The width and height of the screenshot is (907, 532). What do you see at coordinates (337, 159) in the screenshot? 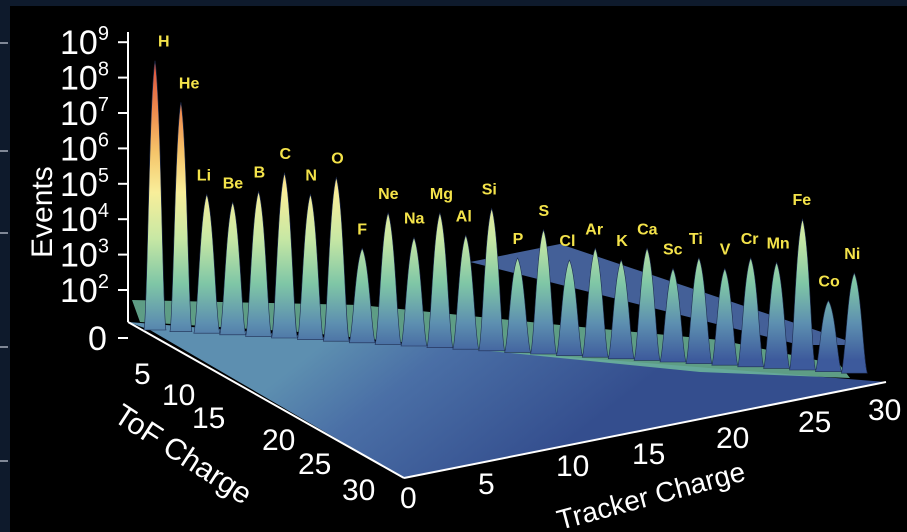
I see `element-label: O` at bounding box center [337, 159].